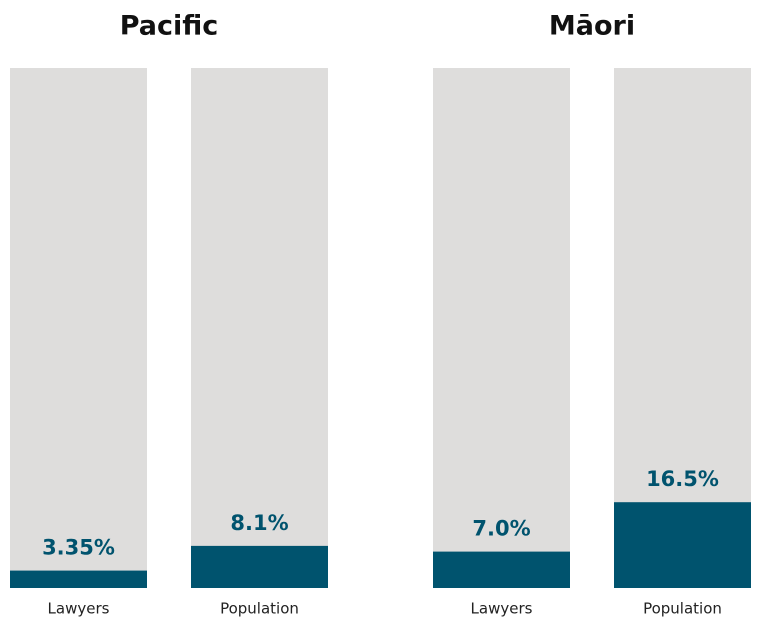 Image resolution: width=759 pixels, height=619 pixels. I want to click on value-label: 3.35%, so click(78, 548).